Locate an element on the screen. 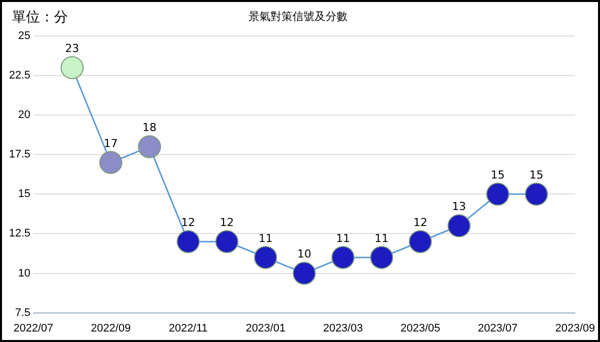 Image resolution: width=600 pixels, height=342 pixels. y-tick-label: 15 is located at coordinates (24, 194).